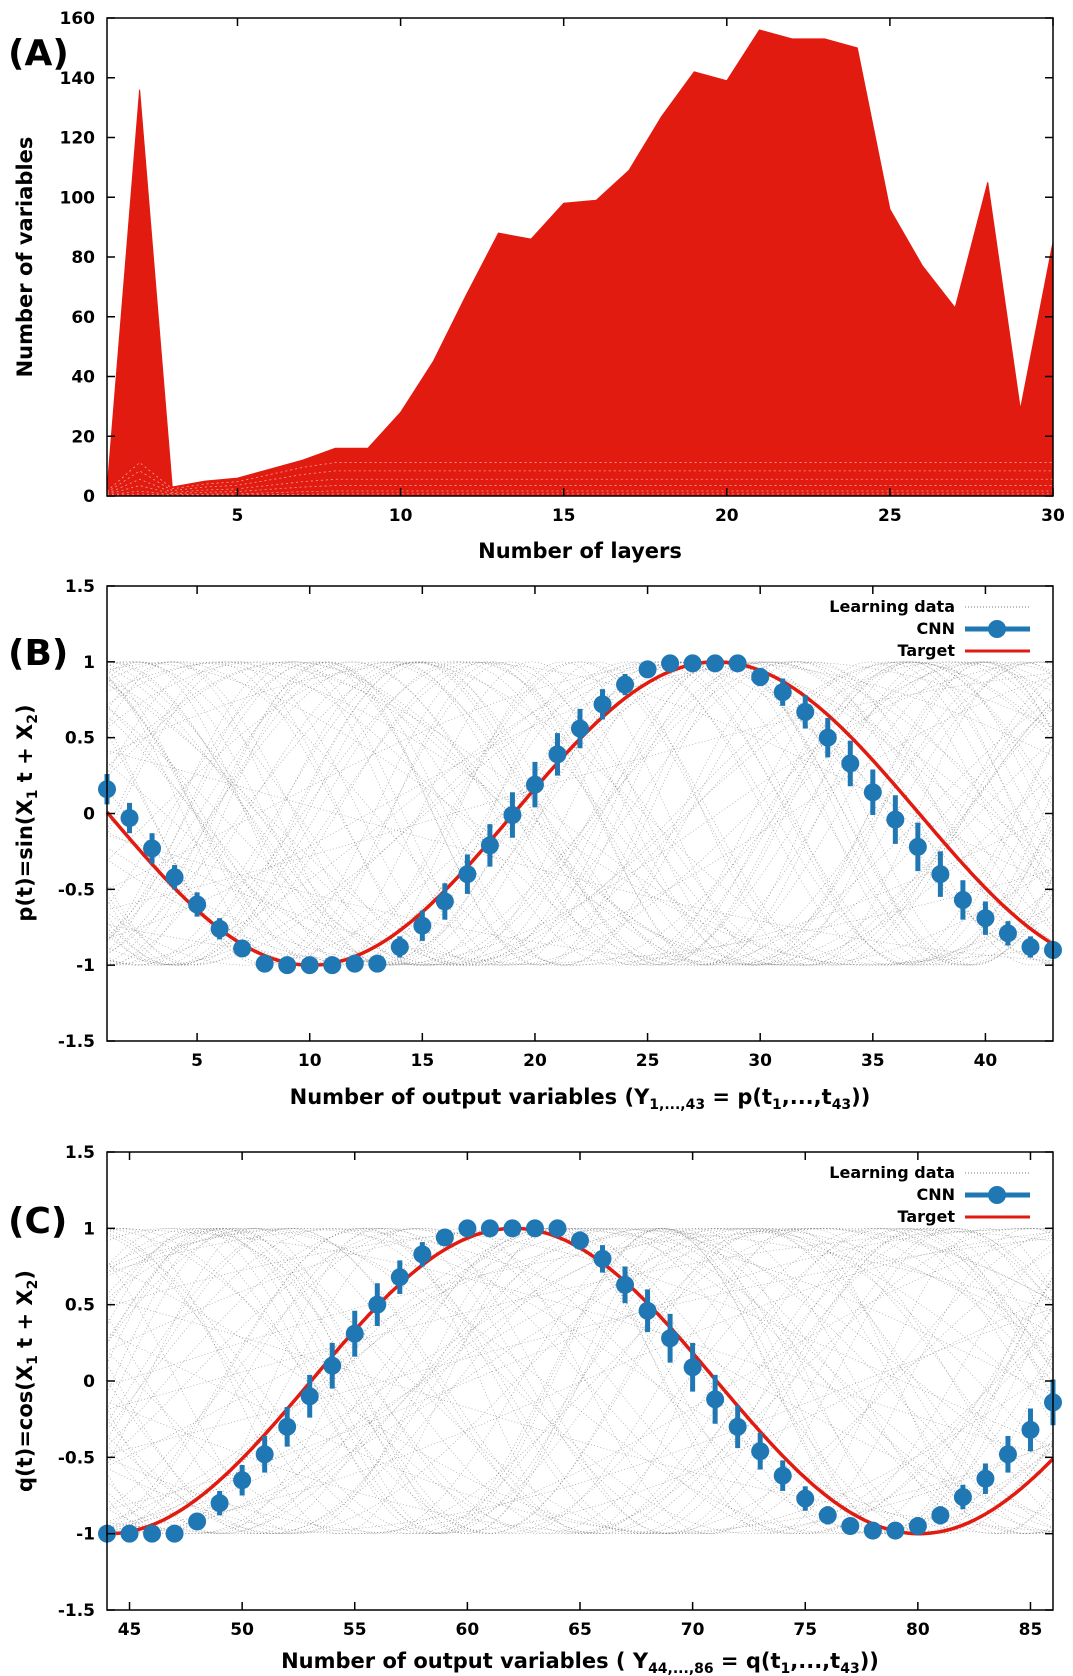  Describe the element at coordinates (1031, 1630) in the screenshot. I see `panel-c-xtick-label: 85` at that location.